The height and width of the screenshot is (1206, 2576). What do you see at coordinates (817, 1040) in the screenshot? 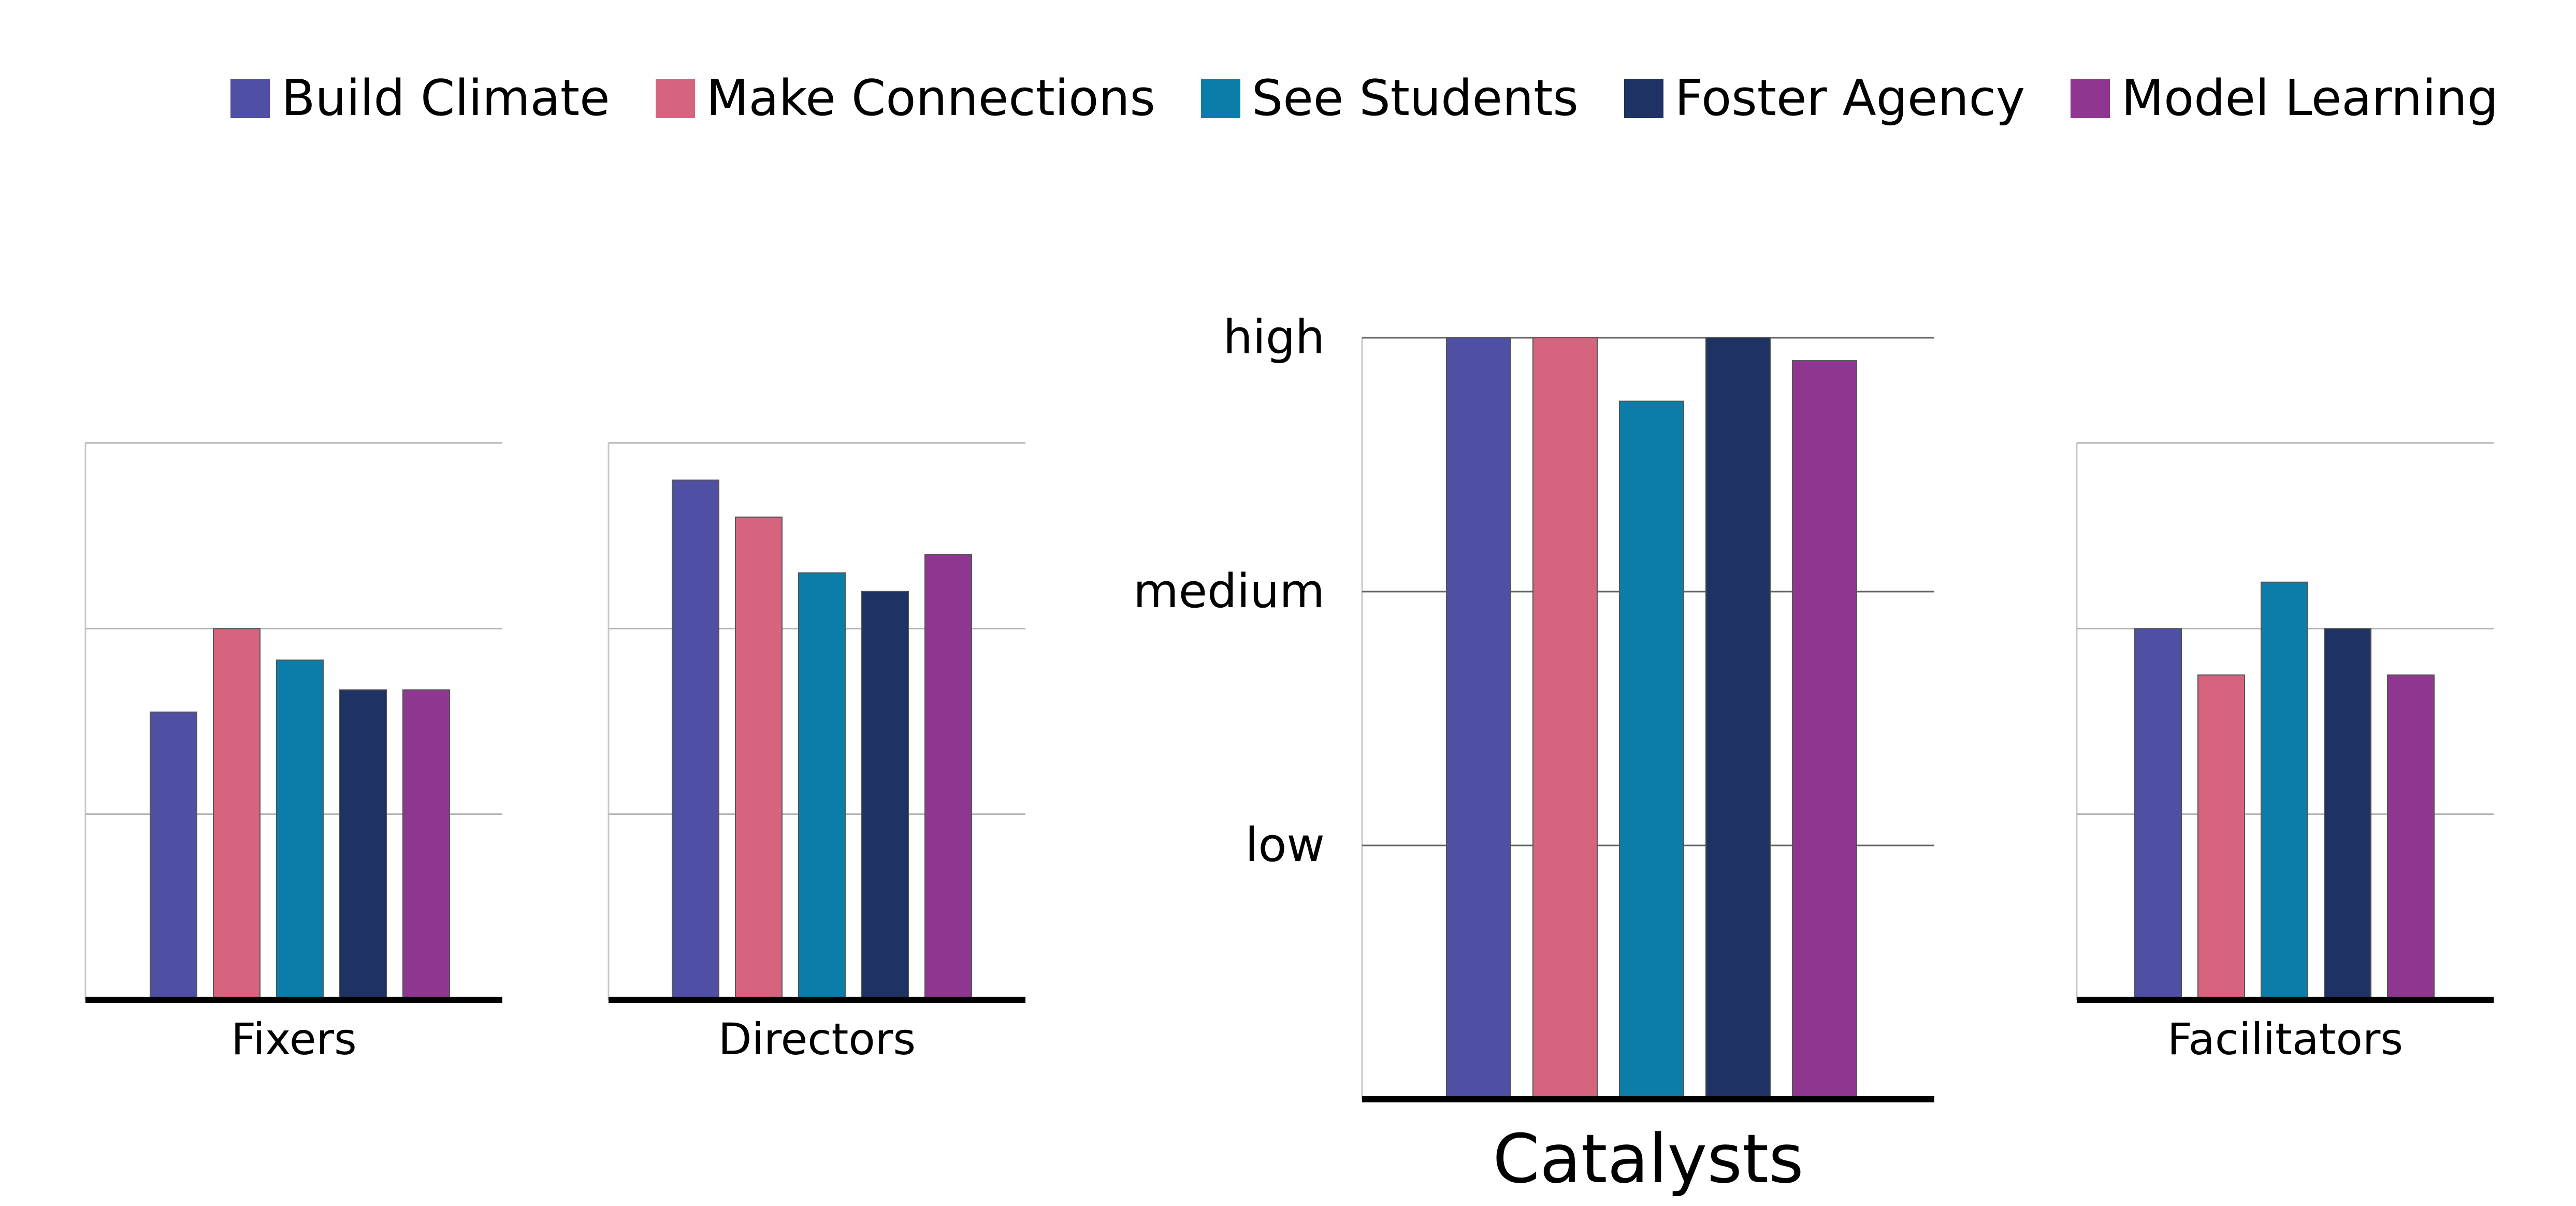
I see `directors-title: Directors` at bounding box center [817, 1040].